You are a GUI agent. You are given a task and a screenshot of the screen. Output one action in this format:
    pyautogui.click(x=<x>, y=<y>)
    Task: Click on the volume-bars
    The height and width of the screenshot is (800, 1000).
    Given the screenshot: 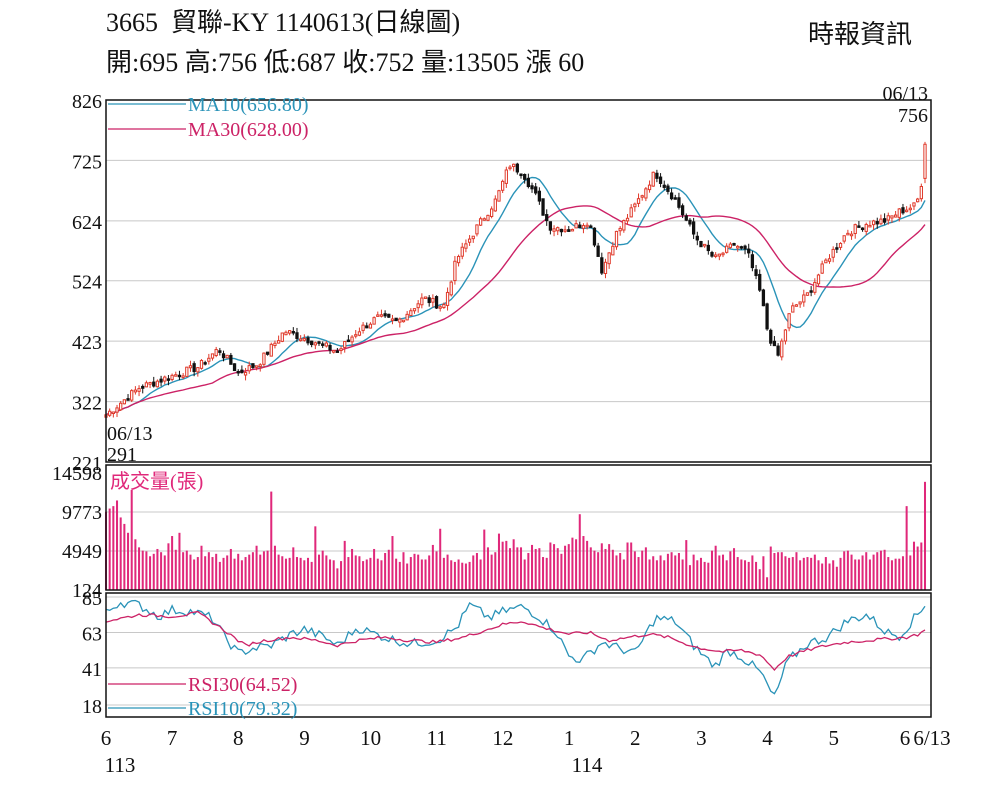 What is the action you would take?
    pyautogui.click(x=515, y=535)
    